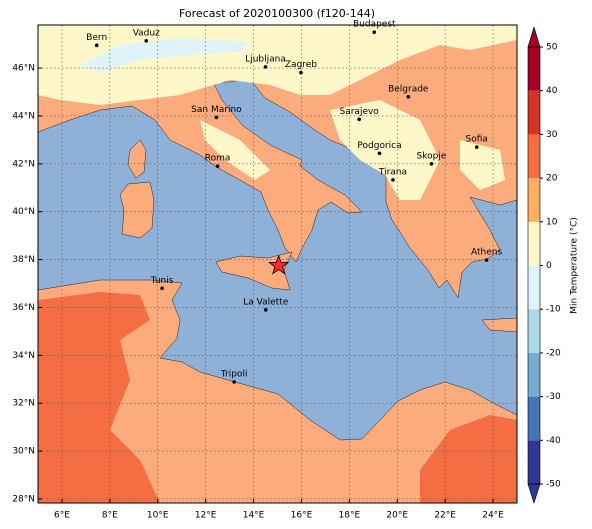 The height and width of the screenshot is (529, 592). I want to click on land-crete, so click(499, 325).